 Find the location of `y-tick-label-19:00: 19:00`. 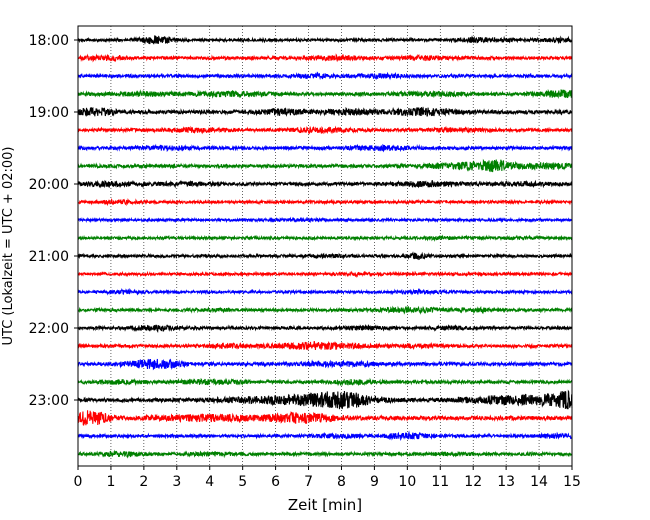

y-tick-label-19:00: 19:00 is located at coordinates (49, 113).